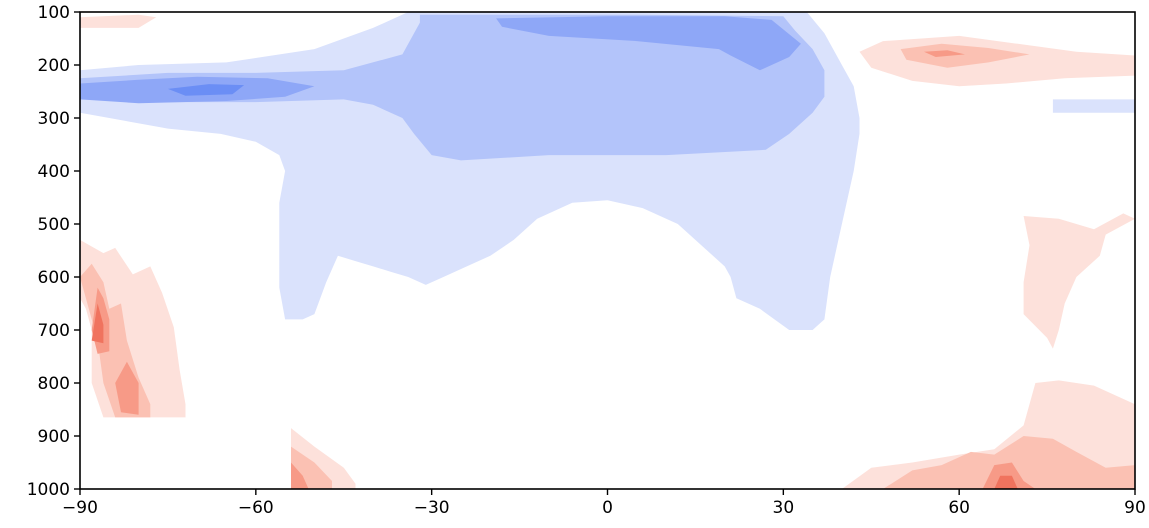 The height and width of the screenshot is (528, 1149). I want to click on y-tick-label: 800, so click(54, 384).